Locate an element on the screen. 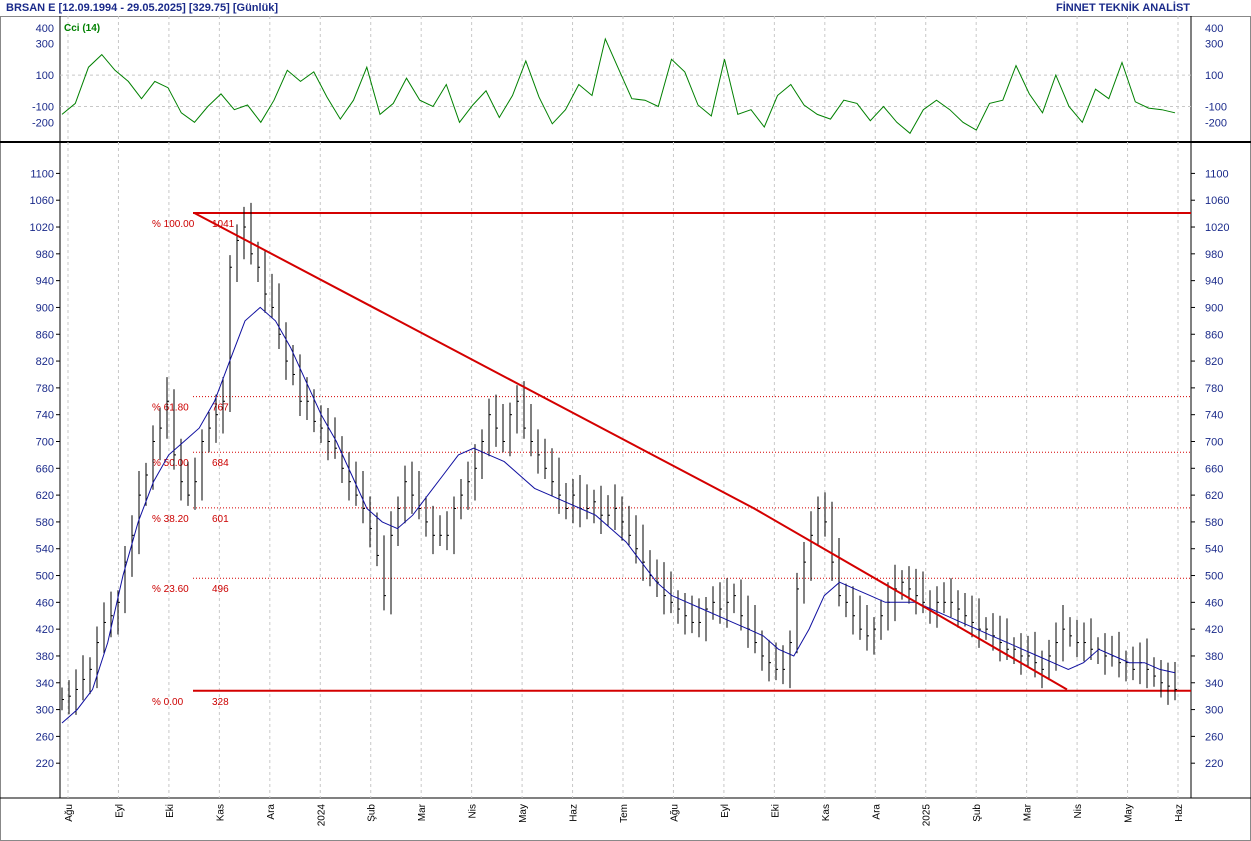 This screenshot has height=841, width=1251. y-tick-label-left: 1060 is located at coordinates (42, 201).